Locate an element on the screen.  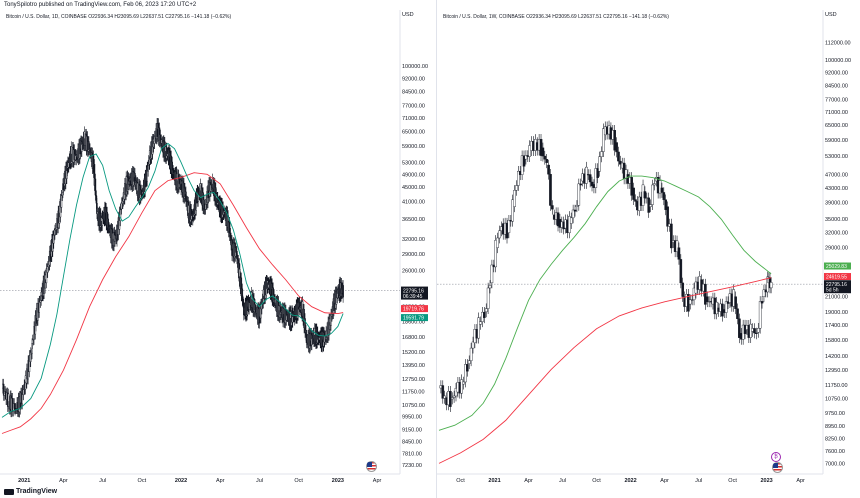
ma-price-tag-label: 24619.55 is located at coordinates (836, 277).